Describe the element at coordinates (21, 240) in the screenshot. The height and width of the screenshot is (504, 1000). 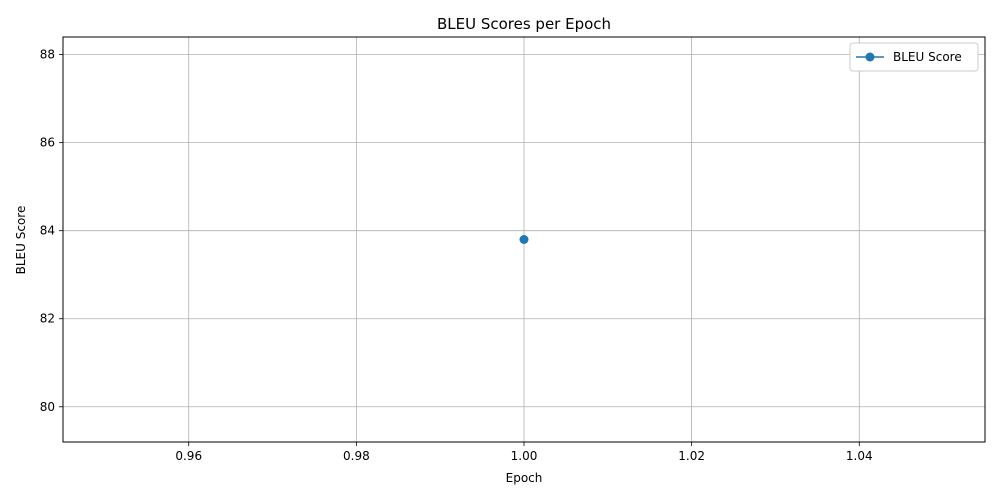
I see `y-axis-label: BLEU Score` at that location.